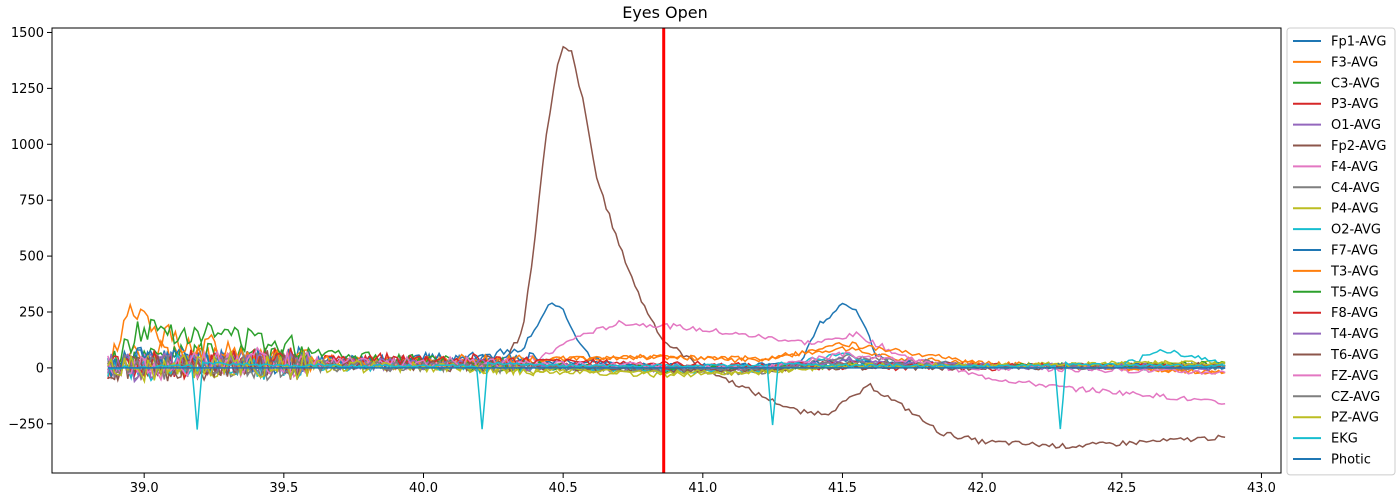  I want to click on y-tick-label: 1250, so click(27, 89).